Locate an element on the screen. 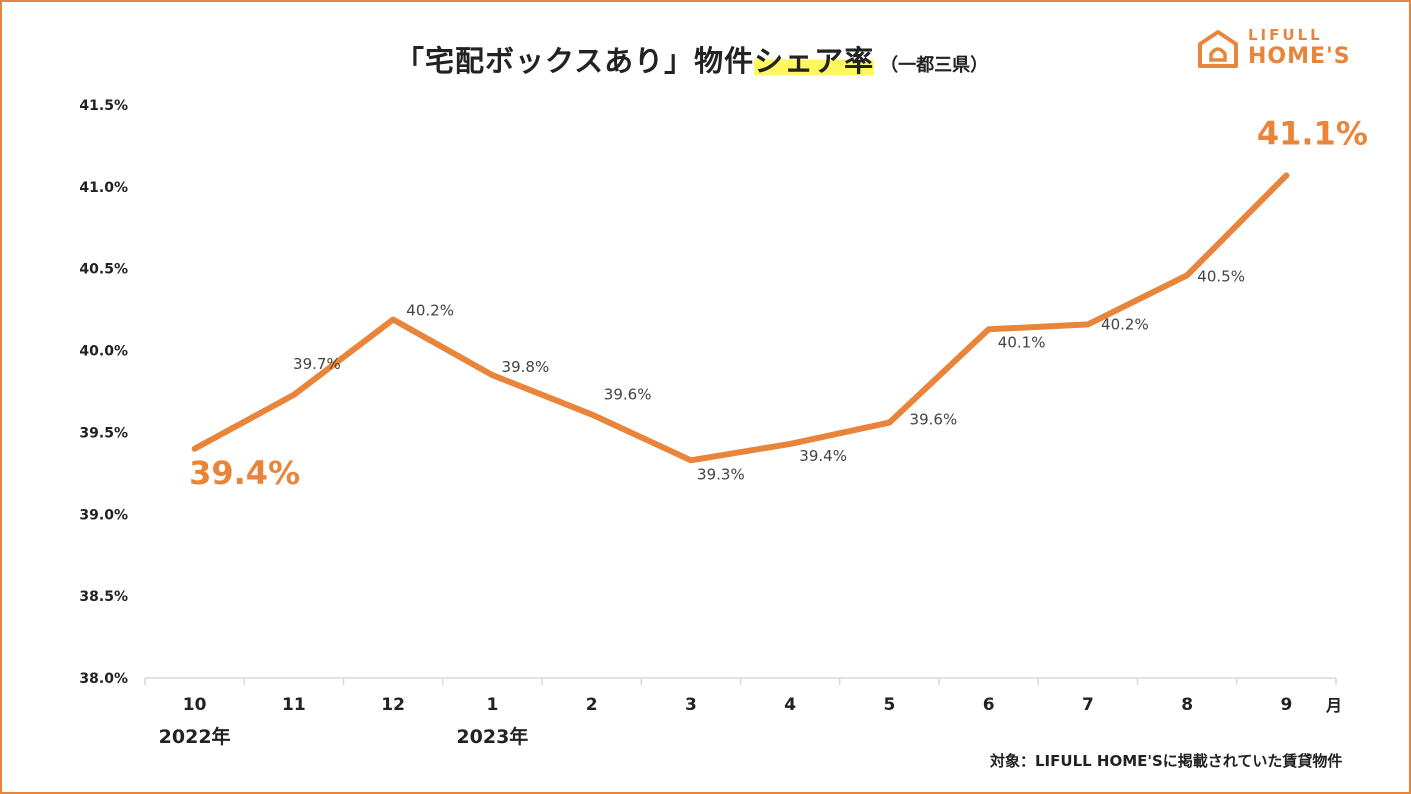 The image size is (1411, 794). data-label: 40.5% is located at coordinates (1221, 276).